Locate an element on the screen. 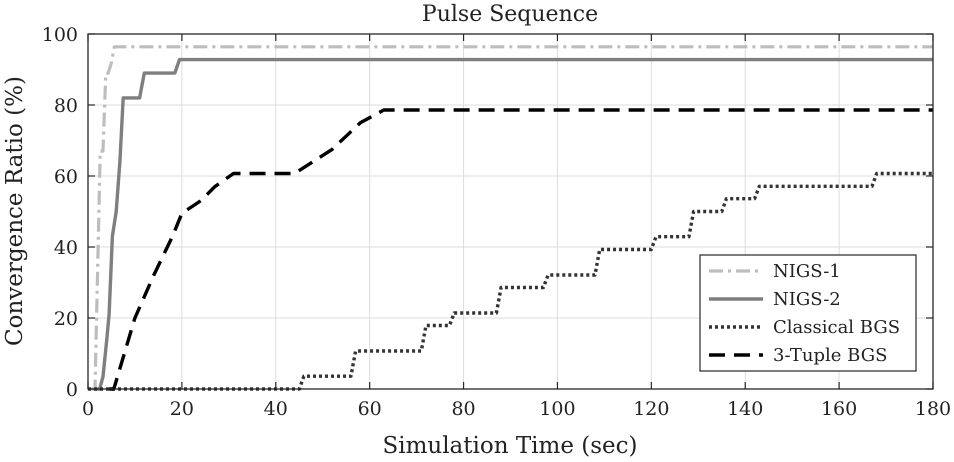 This screenshot has width=954, height=462. x-tick-label: 160 is located at coordinates (839, 409).